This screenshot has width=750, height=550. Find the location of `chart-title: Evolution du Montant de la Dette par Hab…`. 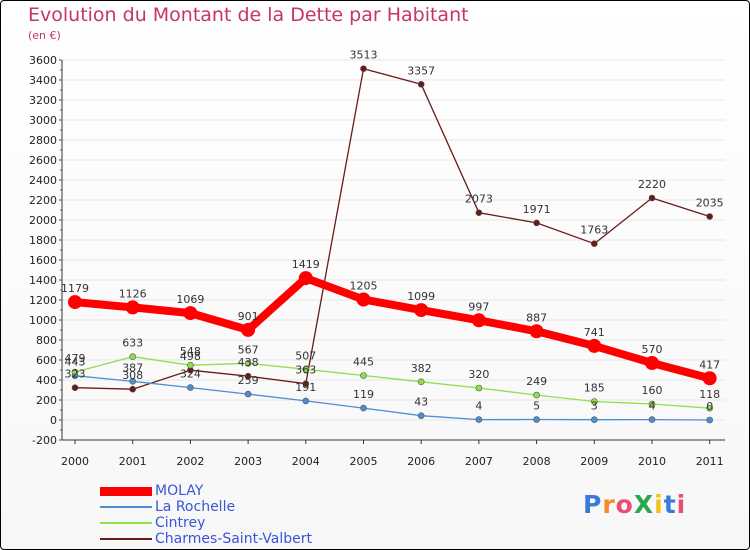

chart-title: Evolution du Montant de la Dette par Hab… is located at coordinates (248, 15).